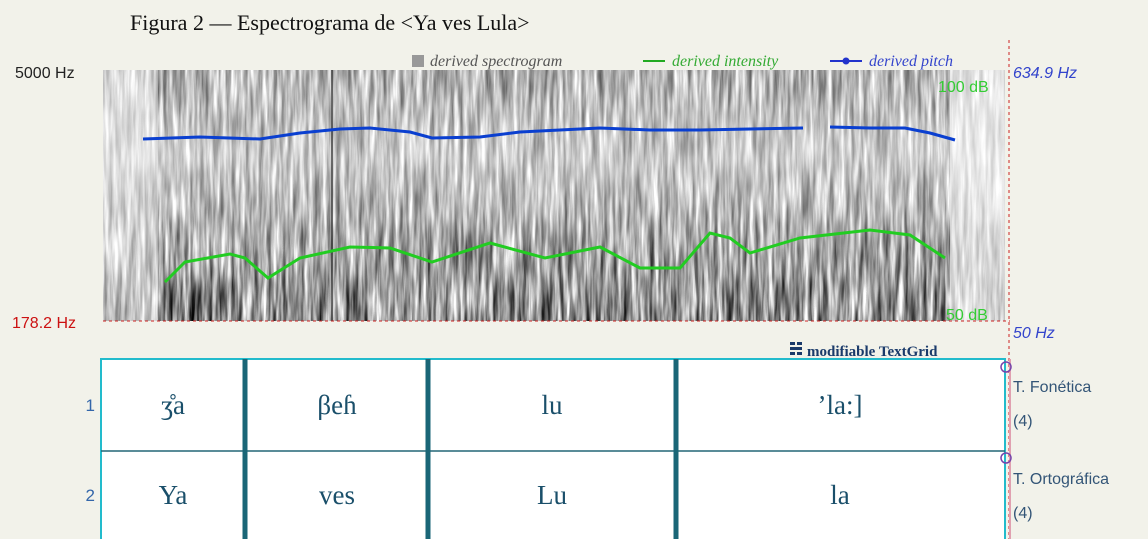 The image size is (1148, 539). What do you see at coordinates (872, 352) in the screenshot?
I see `textgrid-label: modifiable TextGrid` at bounding box center [872, 352].